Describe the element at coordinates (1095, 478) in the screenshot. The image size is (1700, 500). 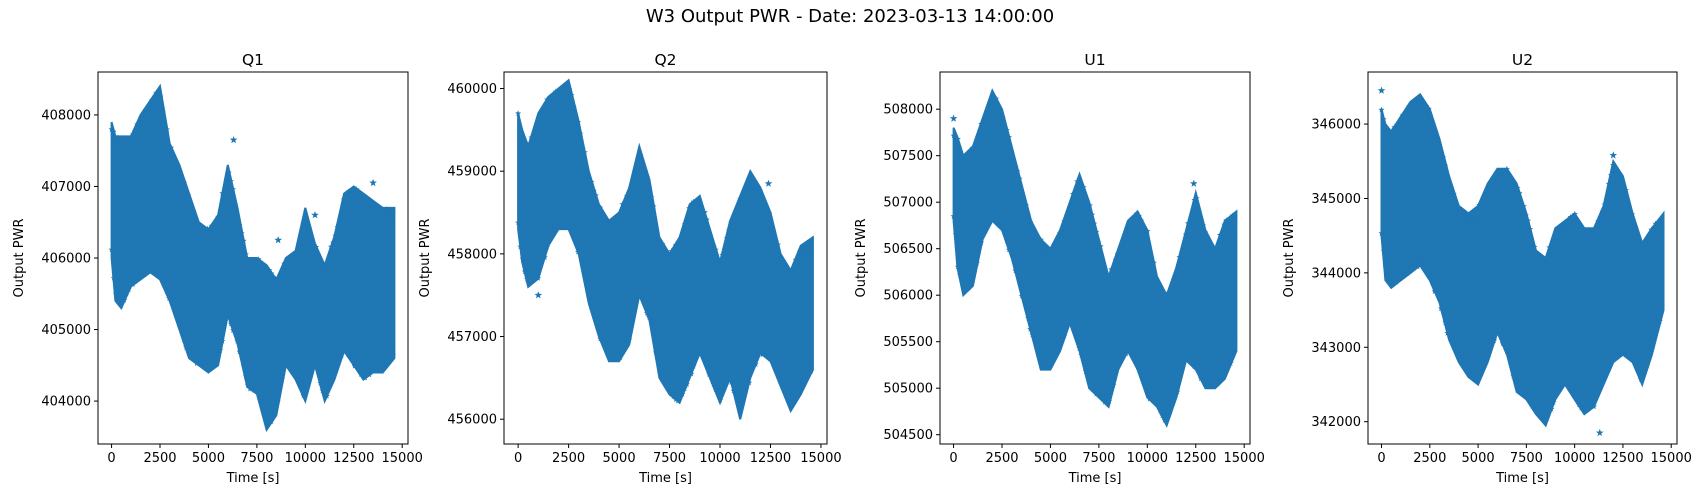
I see `x-axis-label: Time [s]` at that location.